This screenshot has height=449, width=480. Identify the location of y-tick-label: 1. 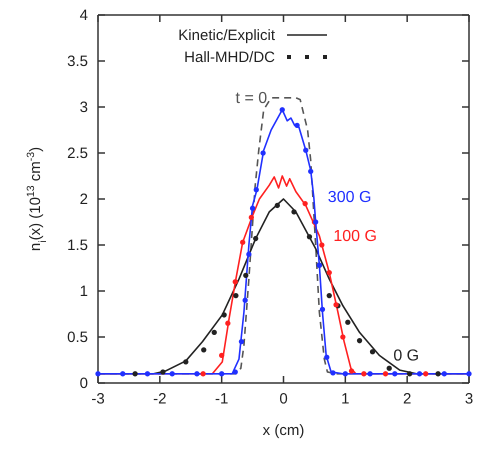
(84, 291).